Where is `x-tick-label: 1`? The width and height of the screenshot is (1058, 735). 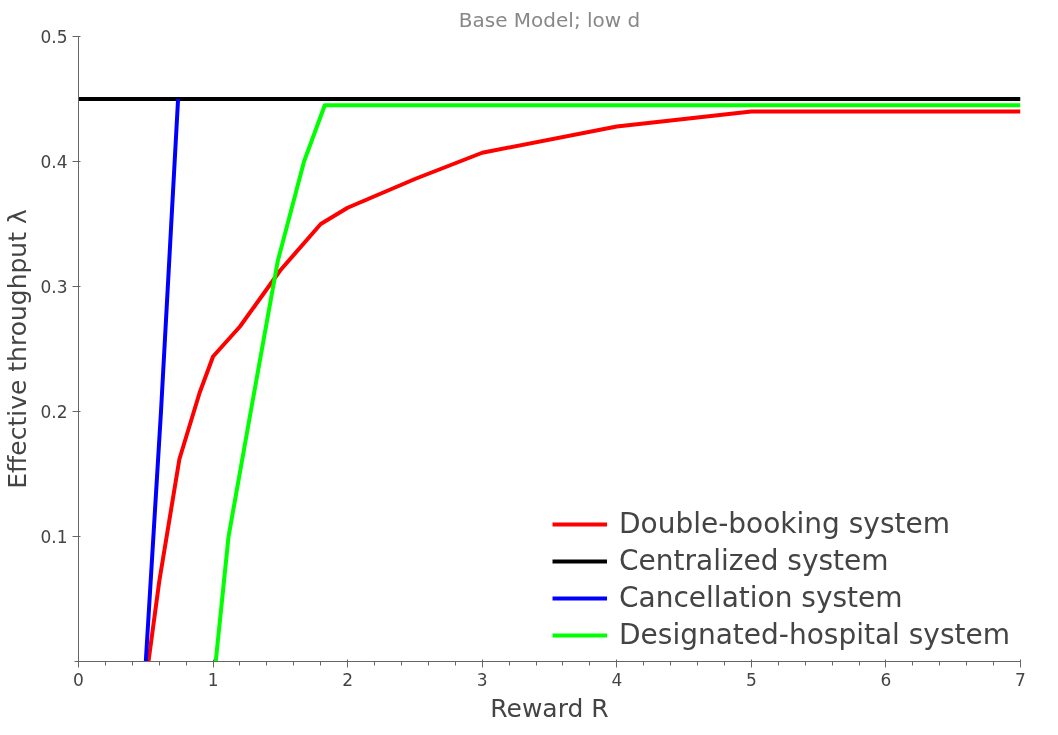
x-tick-label: 1 is located at coordinates (213, 679).